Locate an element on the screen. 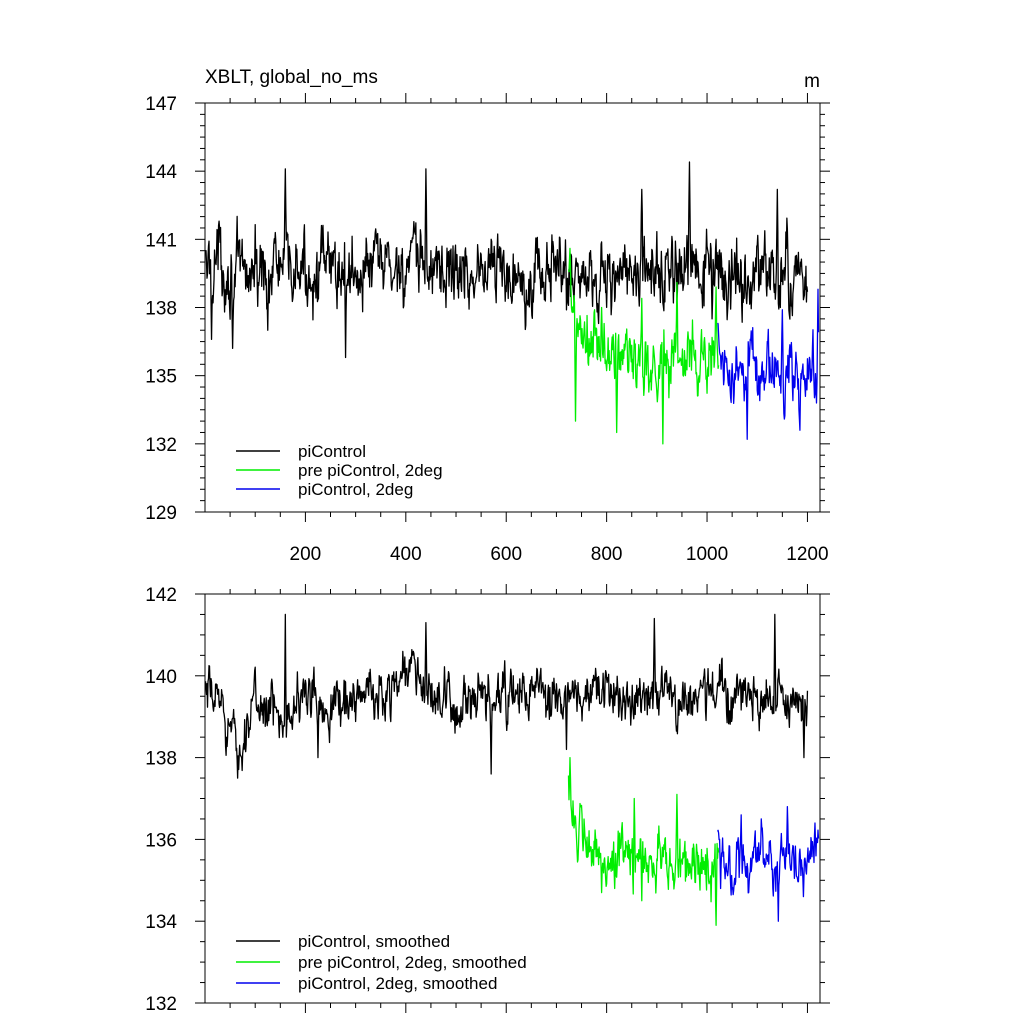 The height and width of the screenshot is (1024, 1024). x-tick-label: 800 is located at coordinates (607, 554).